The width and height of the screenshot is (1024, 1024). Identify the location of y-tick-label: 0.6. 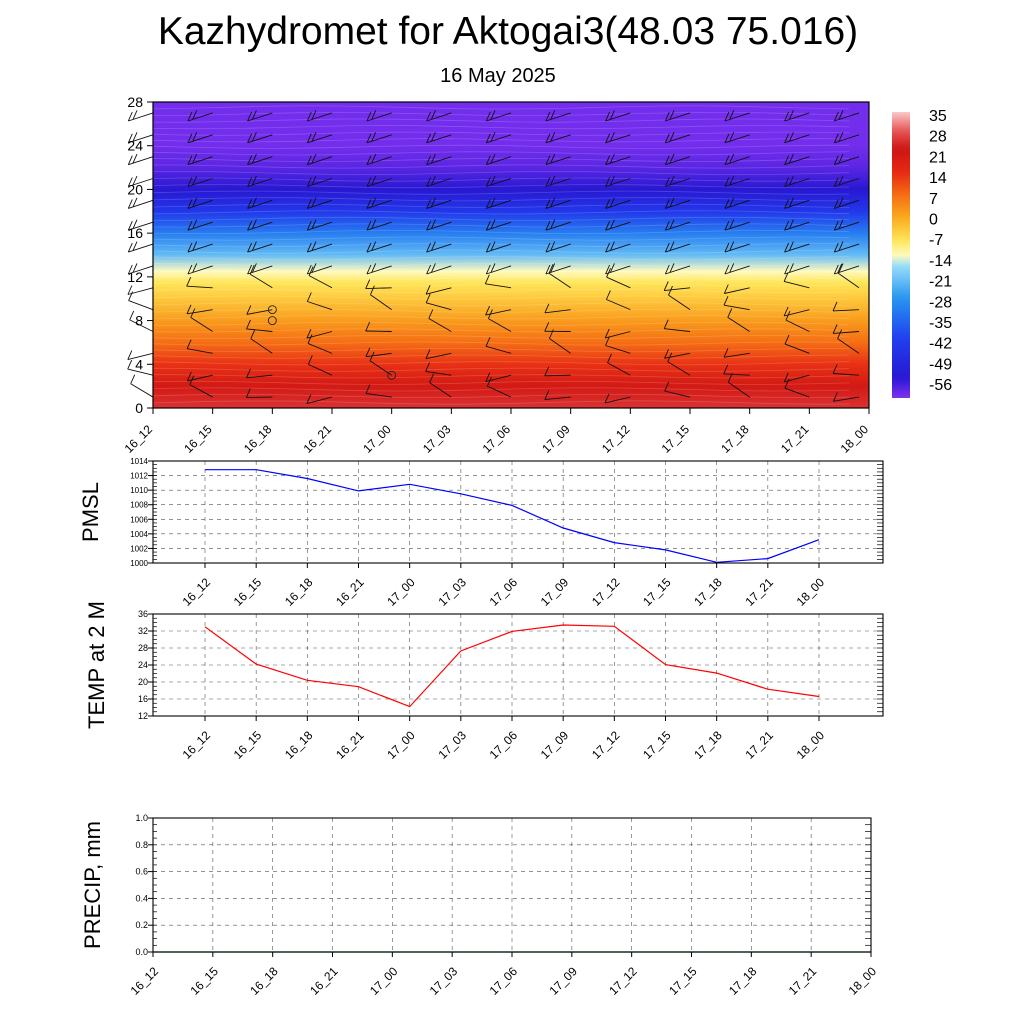
(141, 872).